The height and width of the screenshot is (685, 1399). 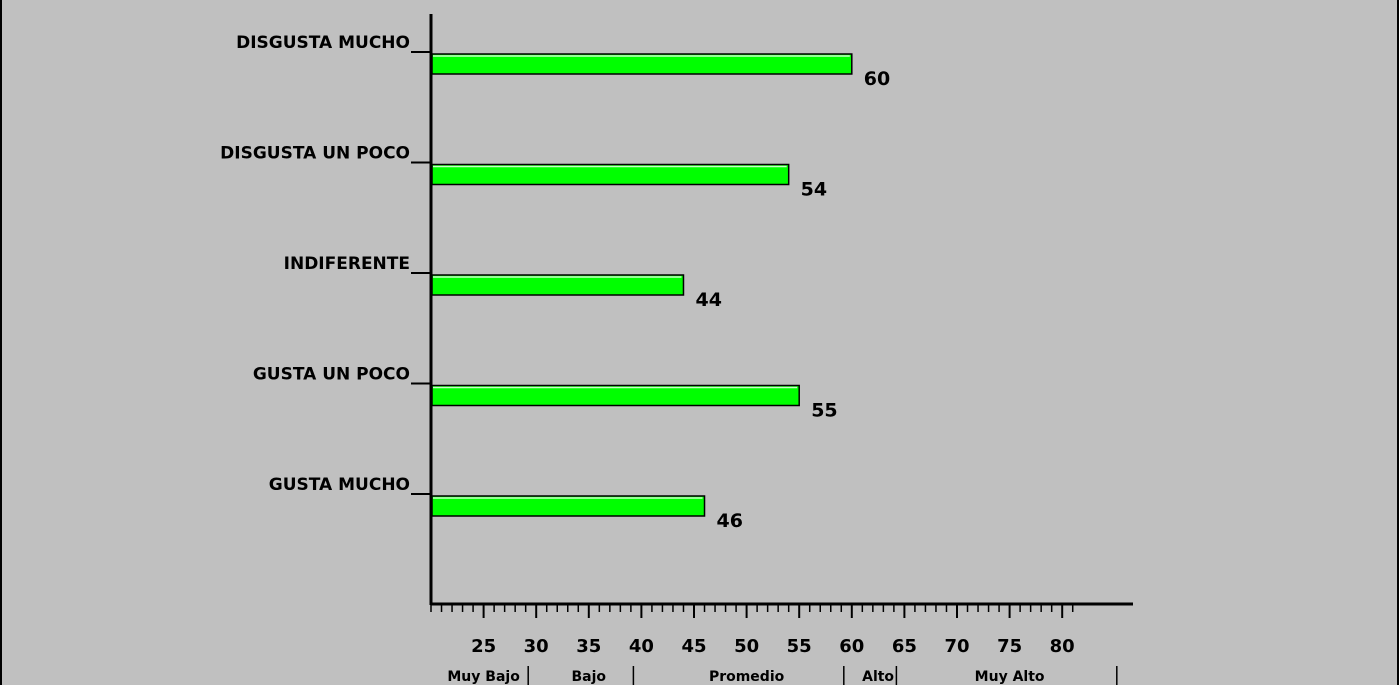 What do you see at coordinates (1010, 677) in the screenshot?
I see `band-label: Muy Alto` at bounding box center [1010, 677].